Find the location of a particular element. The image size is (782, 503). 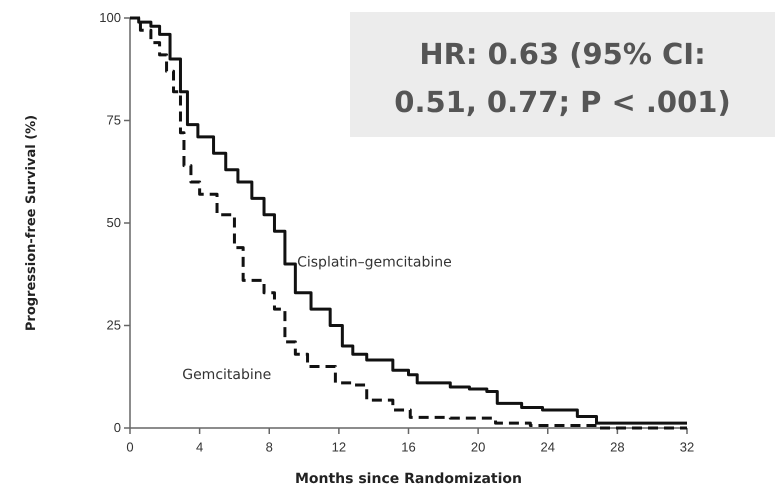

x-tick-label: 16 is located at coordinates (408, 446).